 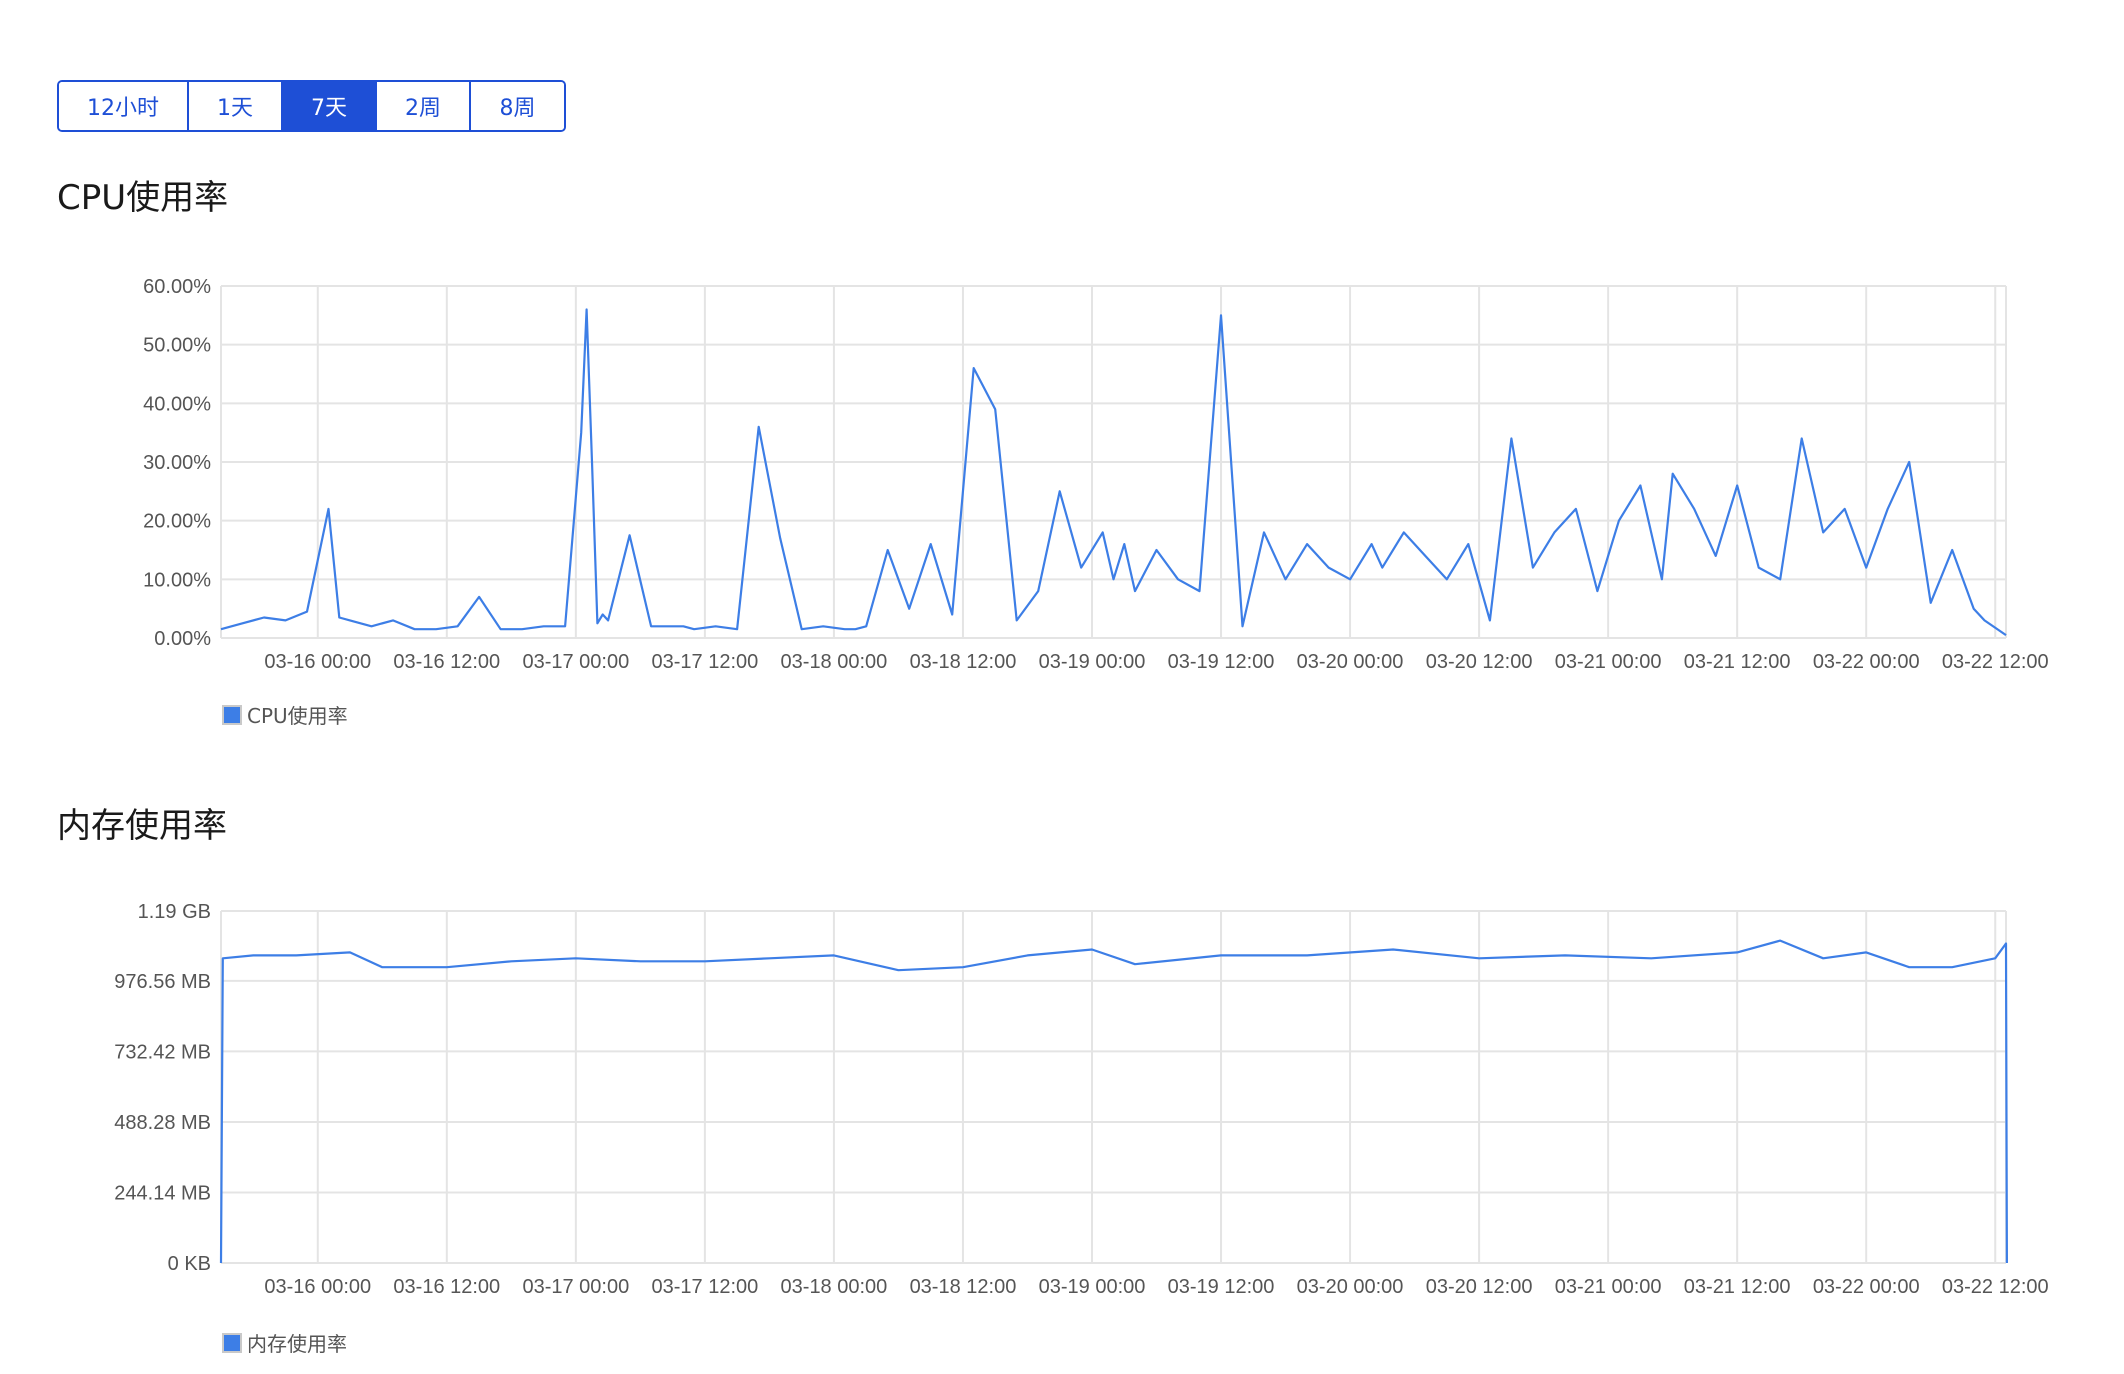 I want to click on legend-label: 内存使用率, so click(x=297, y=1344).